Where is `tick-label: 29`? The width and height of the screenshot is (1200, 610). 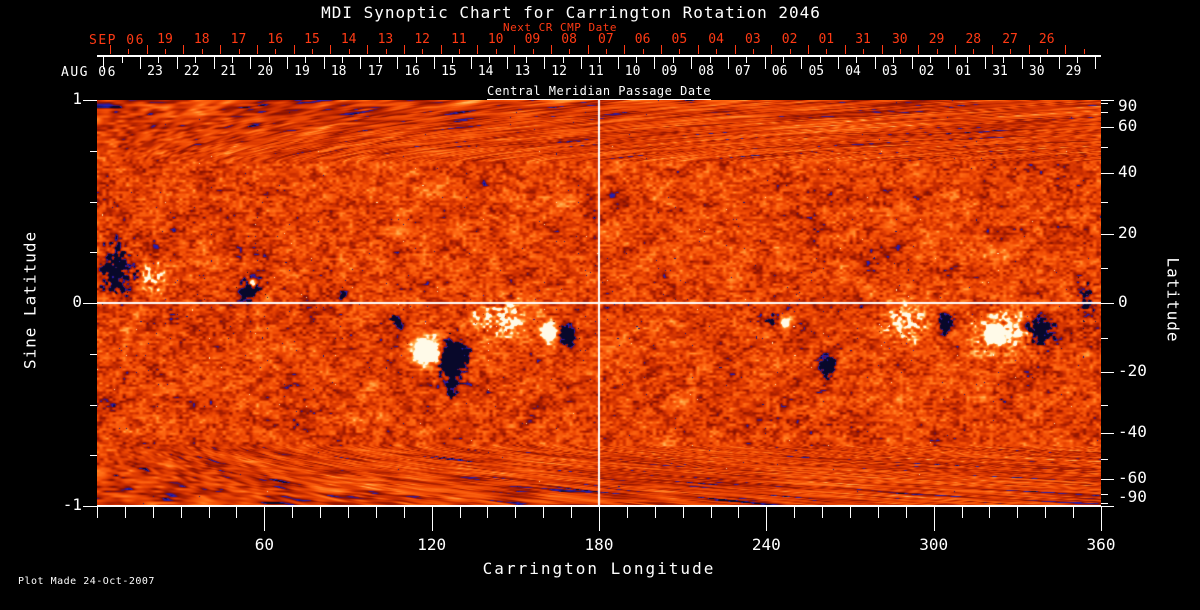 tick-label: 29 is located at coordinates (936, 39).